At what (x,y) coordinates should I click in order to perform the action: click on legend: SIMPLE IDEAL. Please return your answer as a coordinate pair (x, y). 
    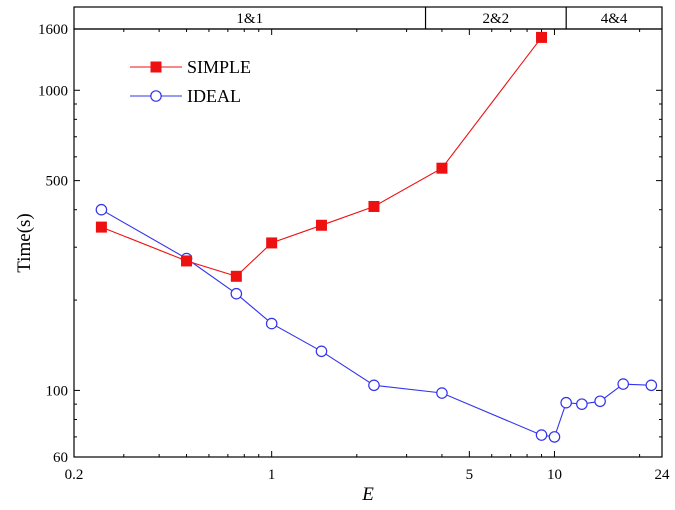
    Looking at the image, I should click on (190, 81).